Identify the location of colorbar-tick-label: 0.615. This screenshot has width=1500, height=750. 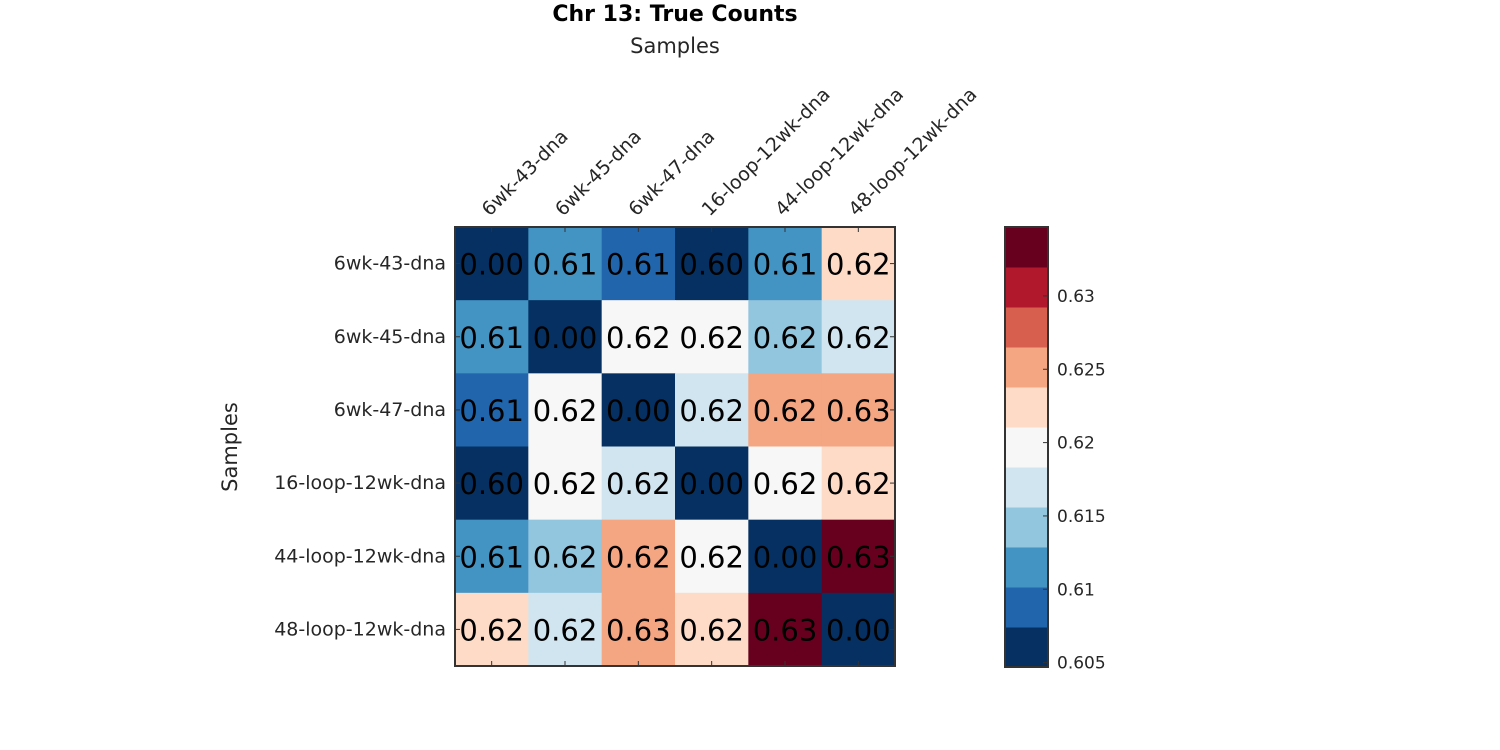
(1081, 517).